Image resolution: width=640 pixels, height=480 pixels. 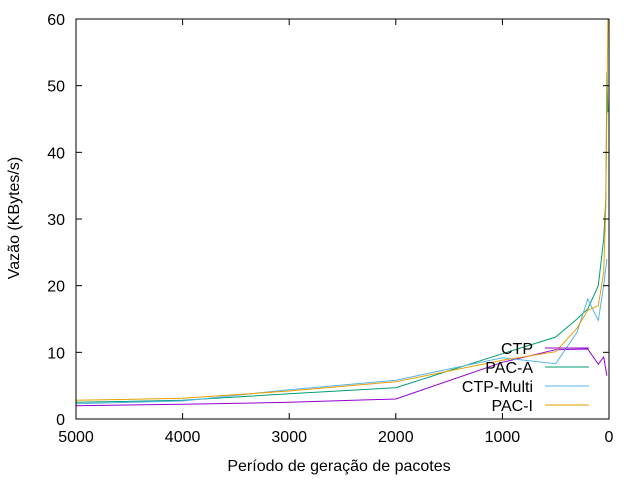 What do you see at coordinates (56, 287) in the screenshot?
I see `y-tick-label: 20` at bounding box center [56, 287].